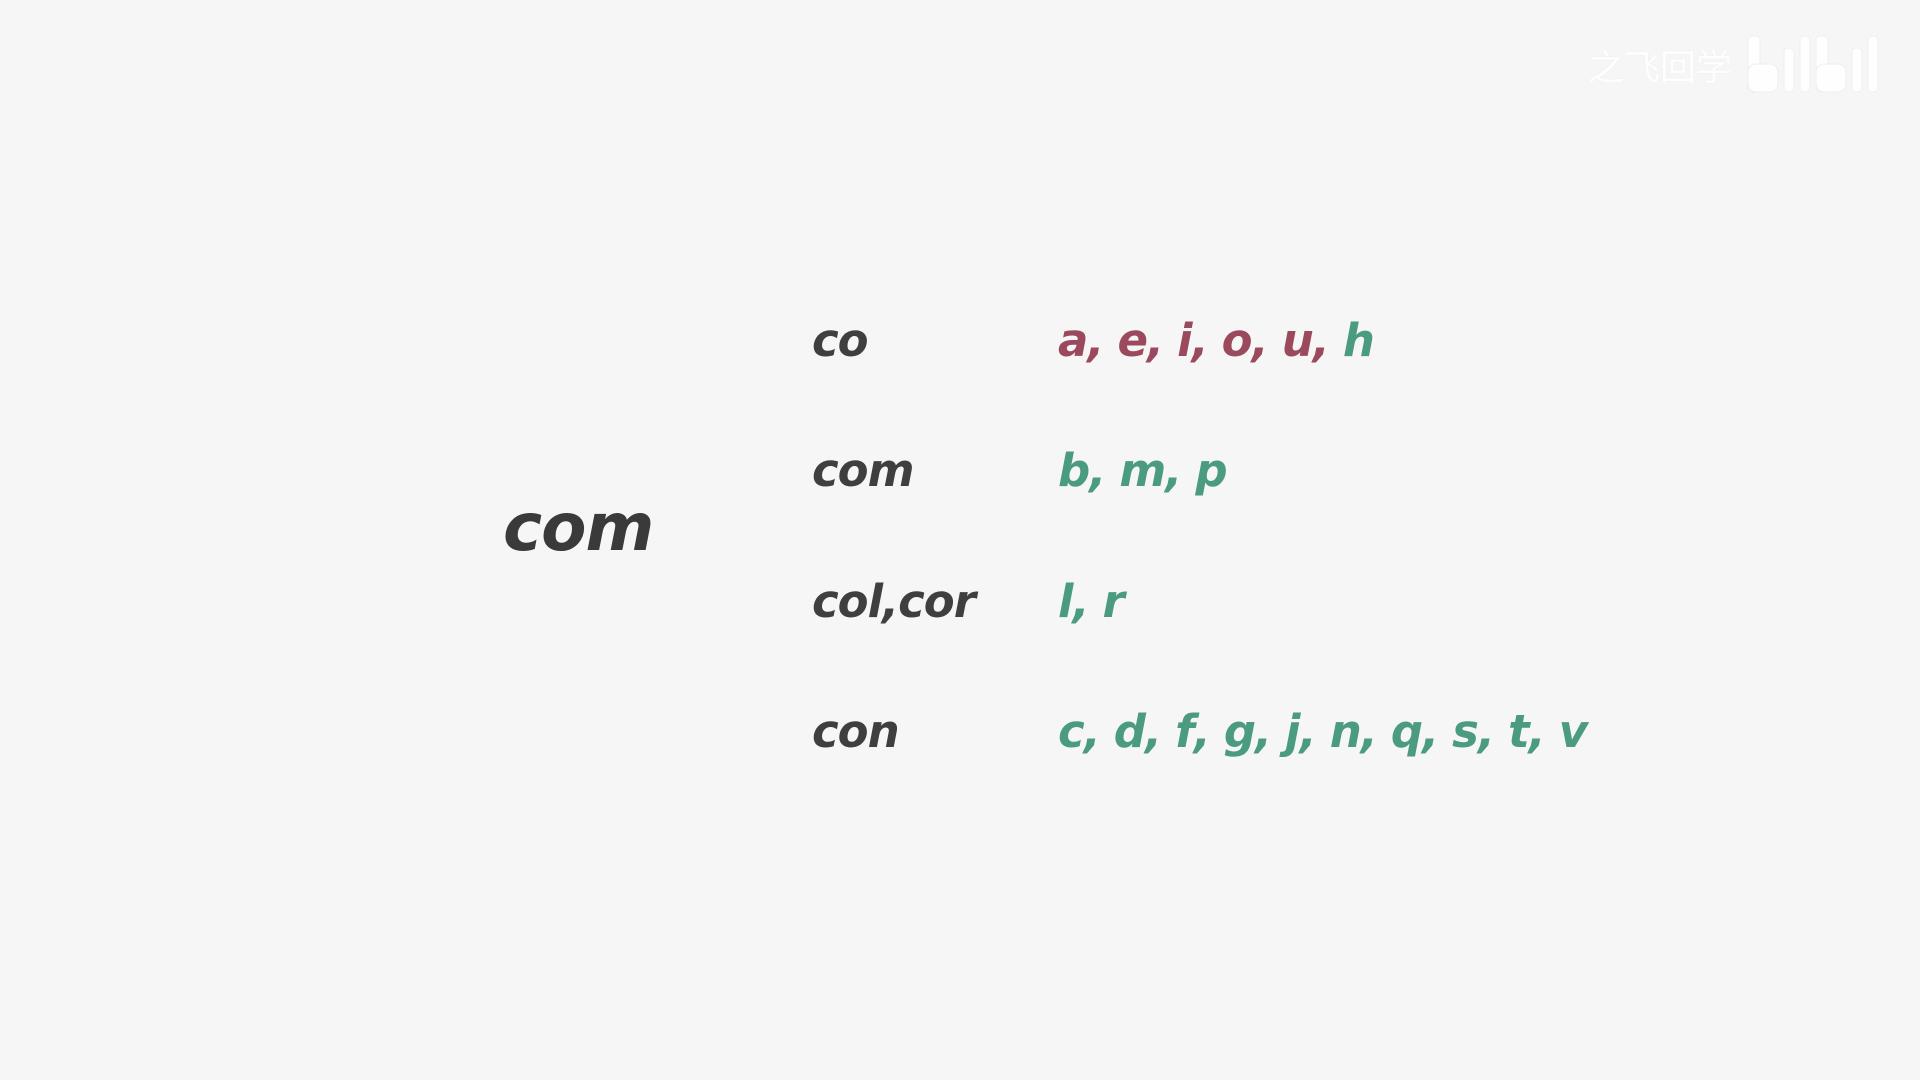  I want to click on letter-vowel: o, so click(1237, 340).